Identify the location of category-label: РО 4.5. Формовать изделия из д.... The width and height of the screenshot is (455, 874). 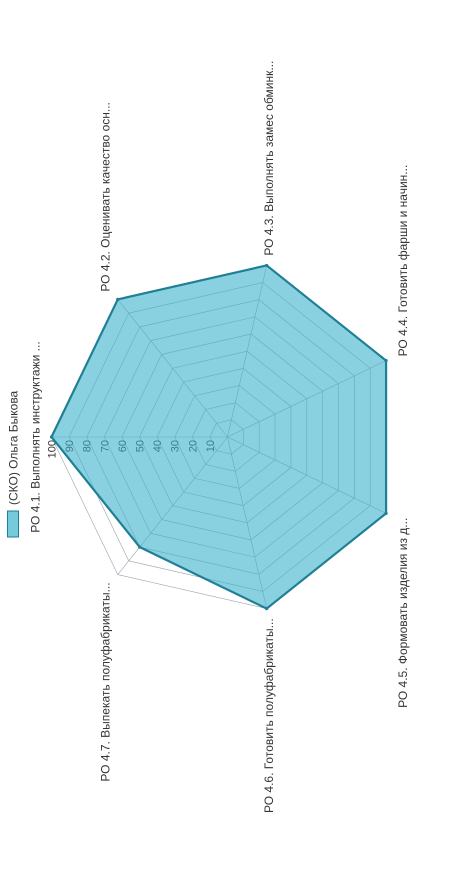
(403, 613).